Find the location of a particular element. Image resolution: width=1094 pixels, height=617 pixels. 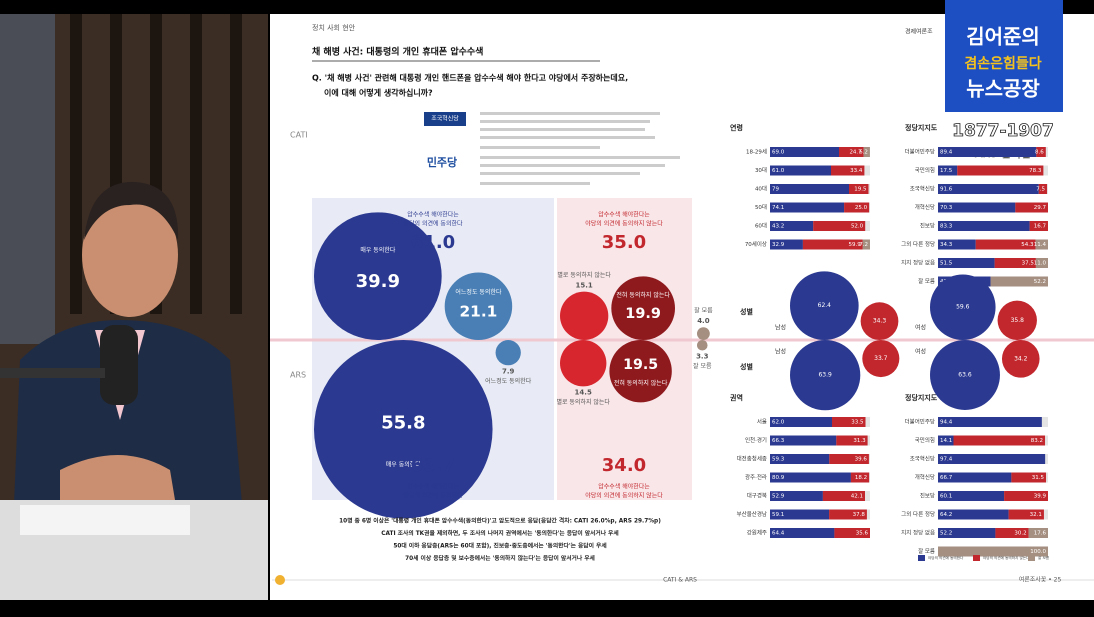

gender-label: 여성 is located at coordinates (920, 328).